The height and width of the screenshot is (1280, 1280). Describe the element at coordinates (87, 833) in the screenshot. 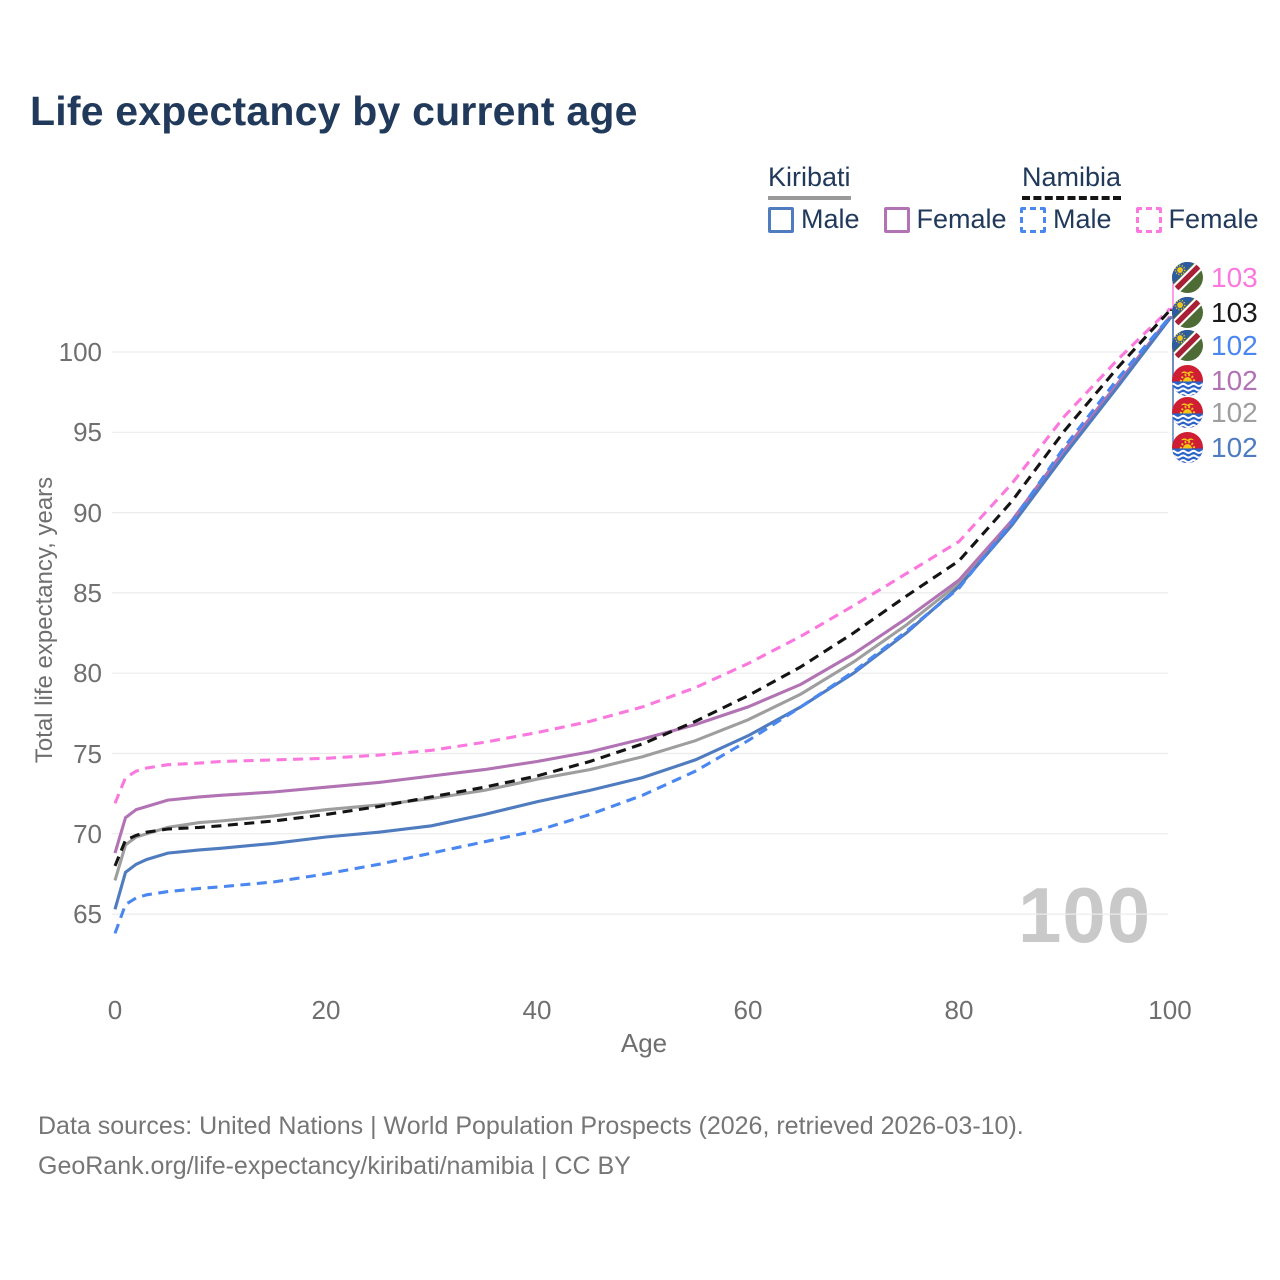

I see `y-tick-label-70: 70` at that location.